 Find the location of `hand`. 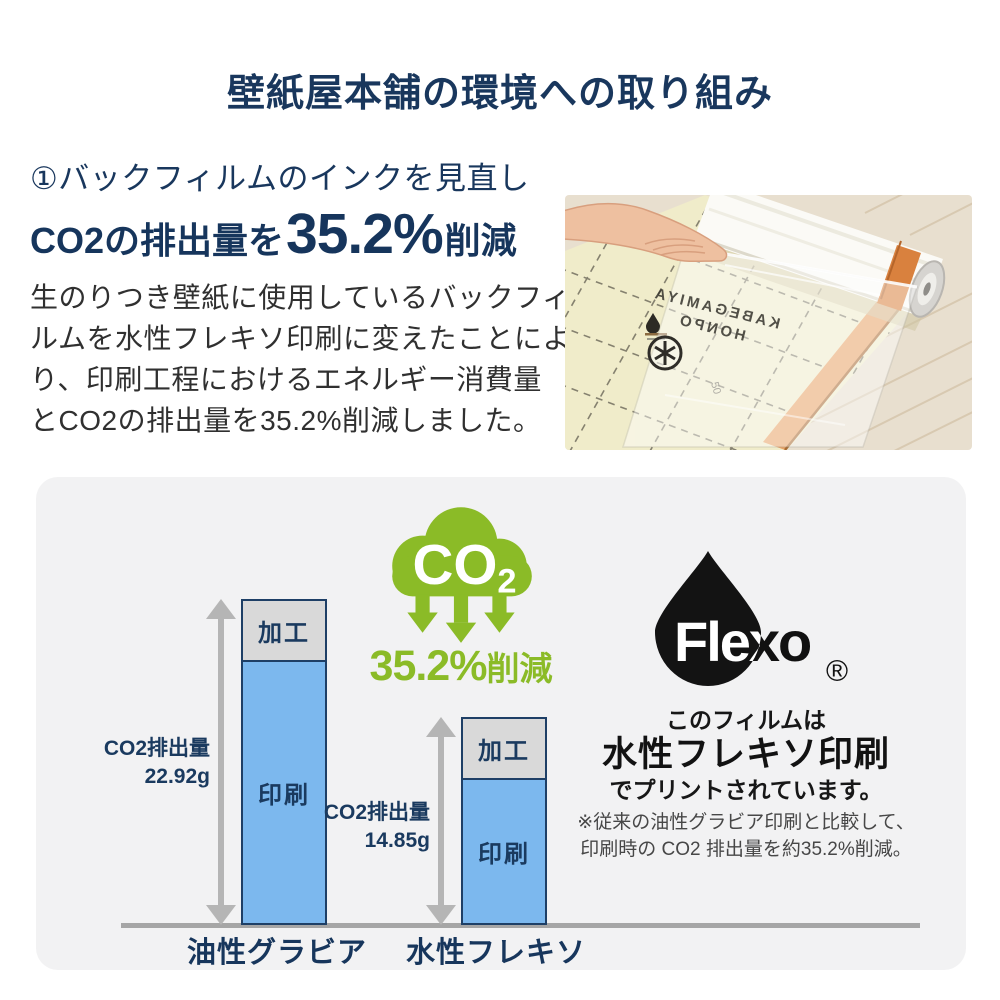

hand is located at coordinates (646, 232).